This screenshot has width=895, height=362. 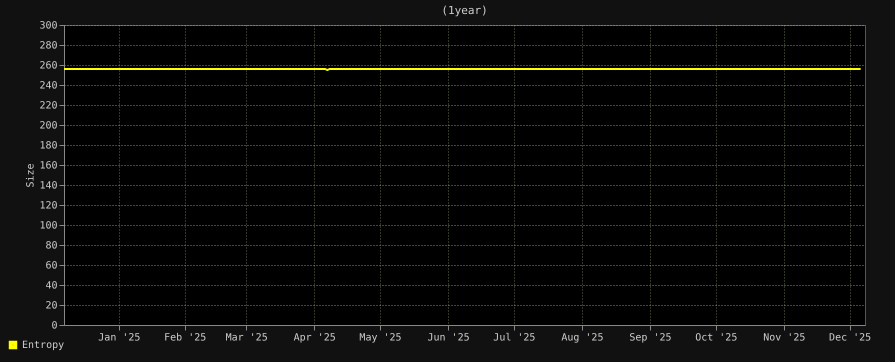 What do you see at coordinates (784, 338) in the screenshot?
I see `x-tick-label: Nov '25` at bounding box center [784, 338].